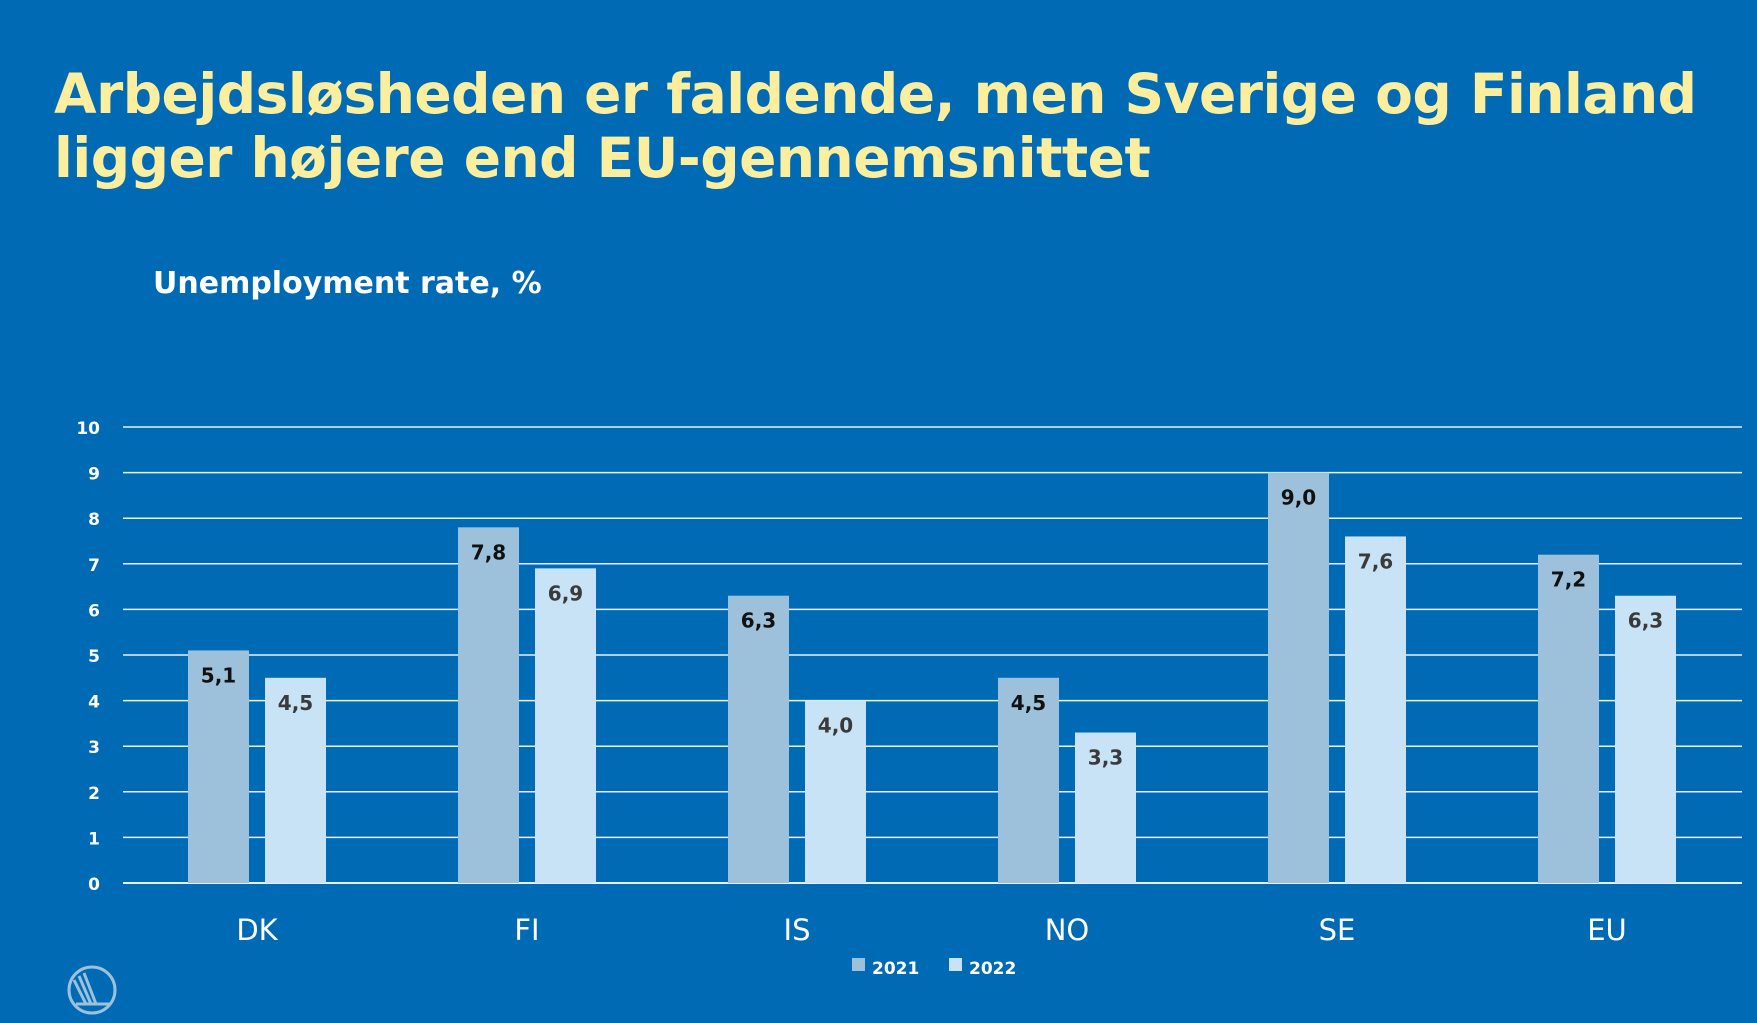 This screenshot has width=1757, height=1023. I want to click on bar-2022-EU, so click(1645, 739).